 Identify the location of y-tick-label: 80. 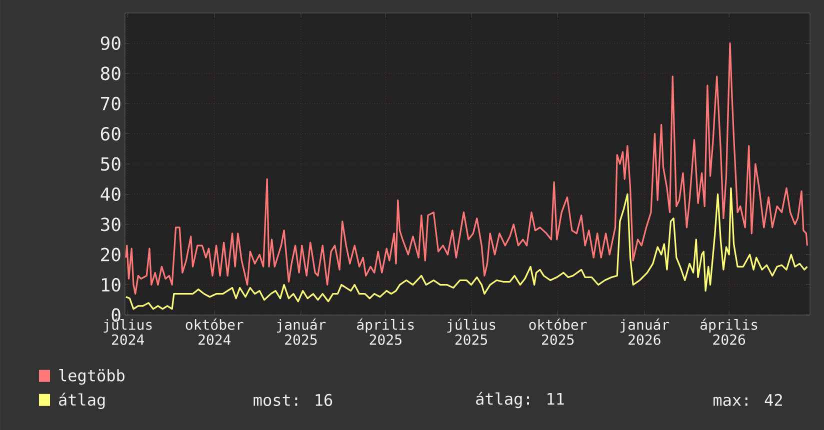
(110, 73).